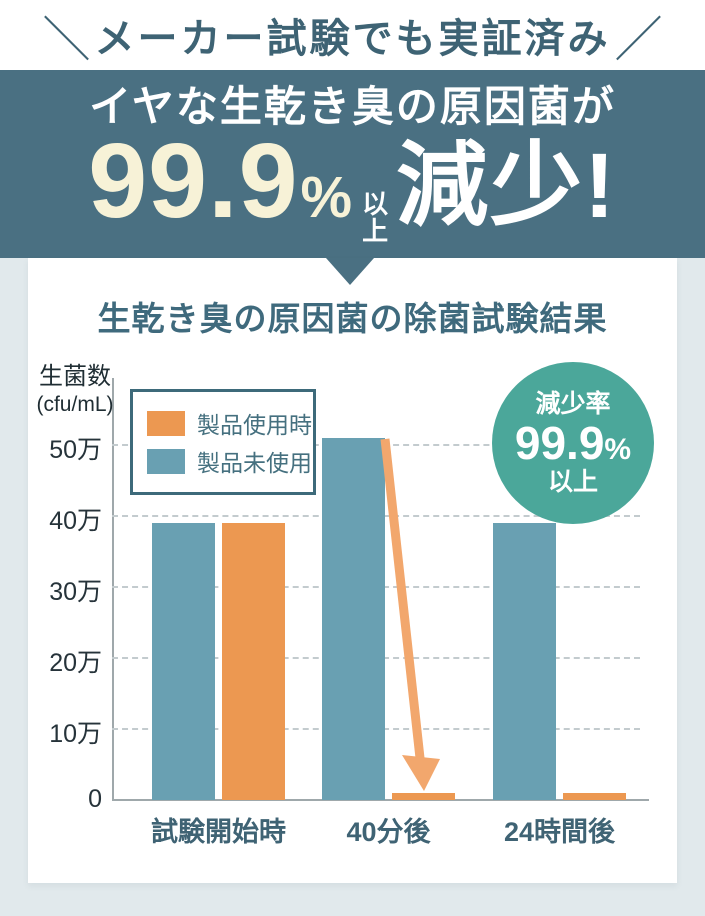  Describe the element at coordinates (559, 832) in the screenshot. I see `x-axis-category: 24時間後` at that location.